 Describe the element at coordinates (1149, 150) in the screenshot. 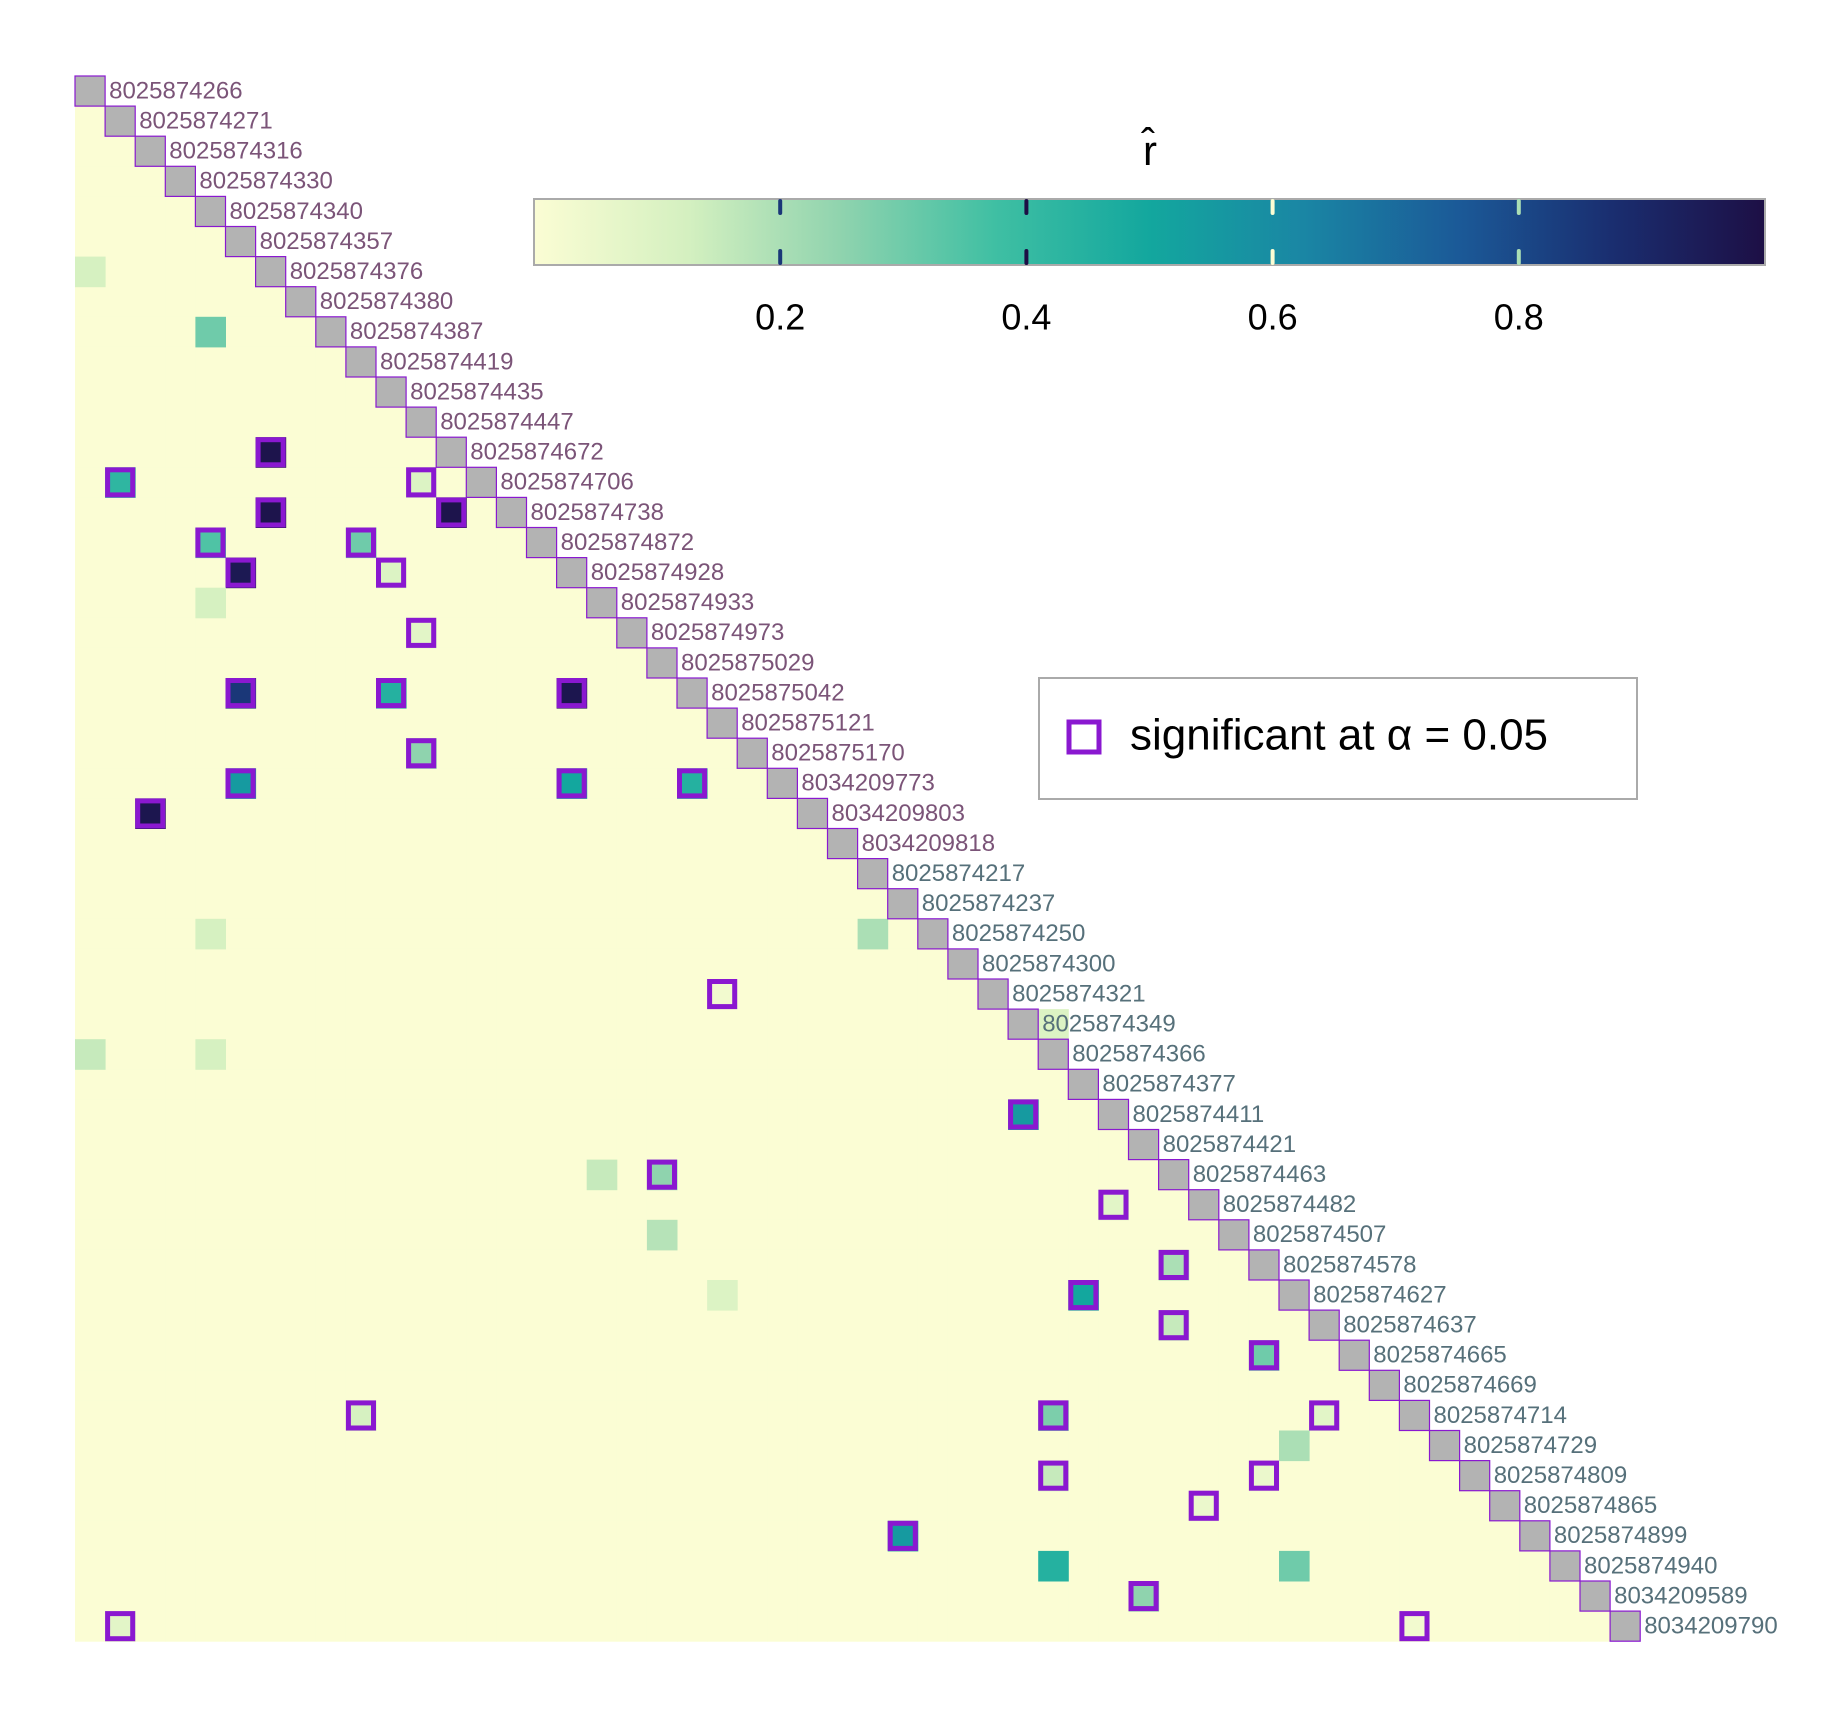

I see `colorbar-title: r̂` at that location.